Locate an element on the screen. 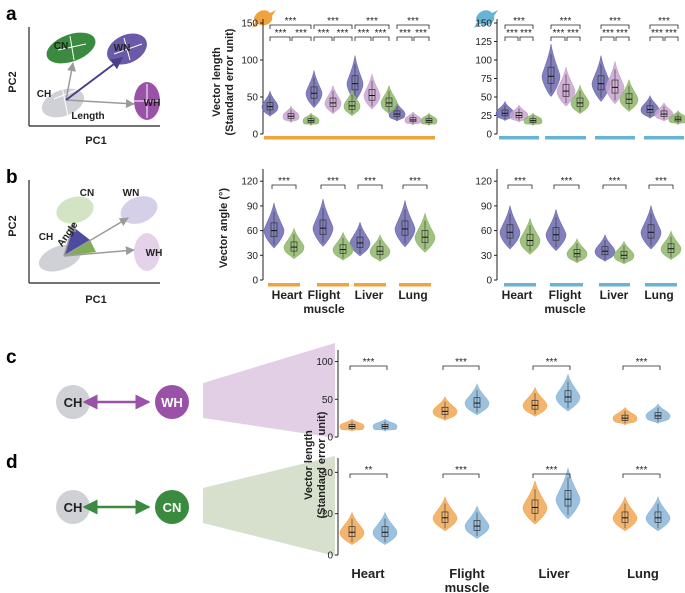 The height and width of the screenshot is (593, 685). cn-node is located at coordinates (172, 507).